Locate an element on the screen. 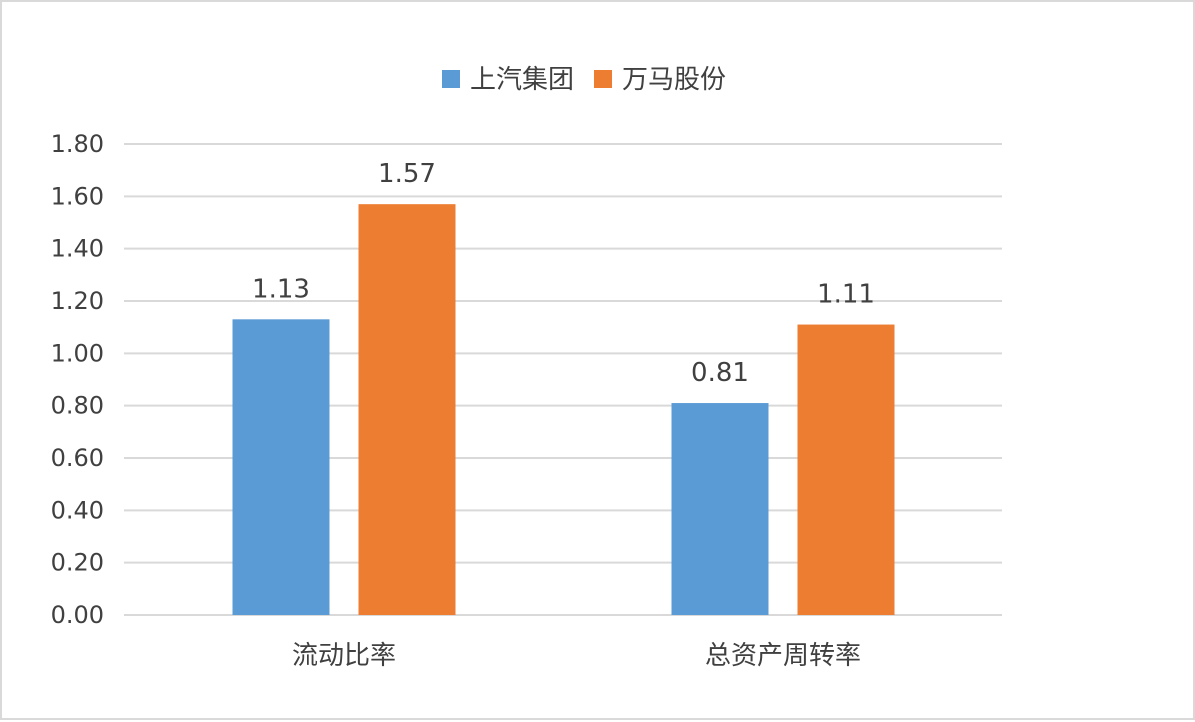 The image size is (1195, 722). y-axis-ticks: 0.00 0.20 0.40 0.60 0.80 1.00 1.20 1.40 1.60 1.80 is located at coordinates (77, 379).